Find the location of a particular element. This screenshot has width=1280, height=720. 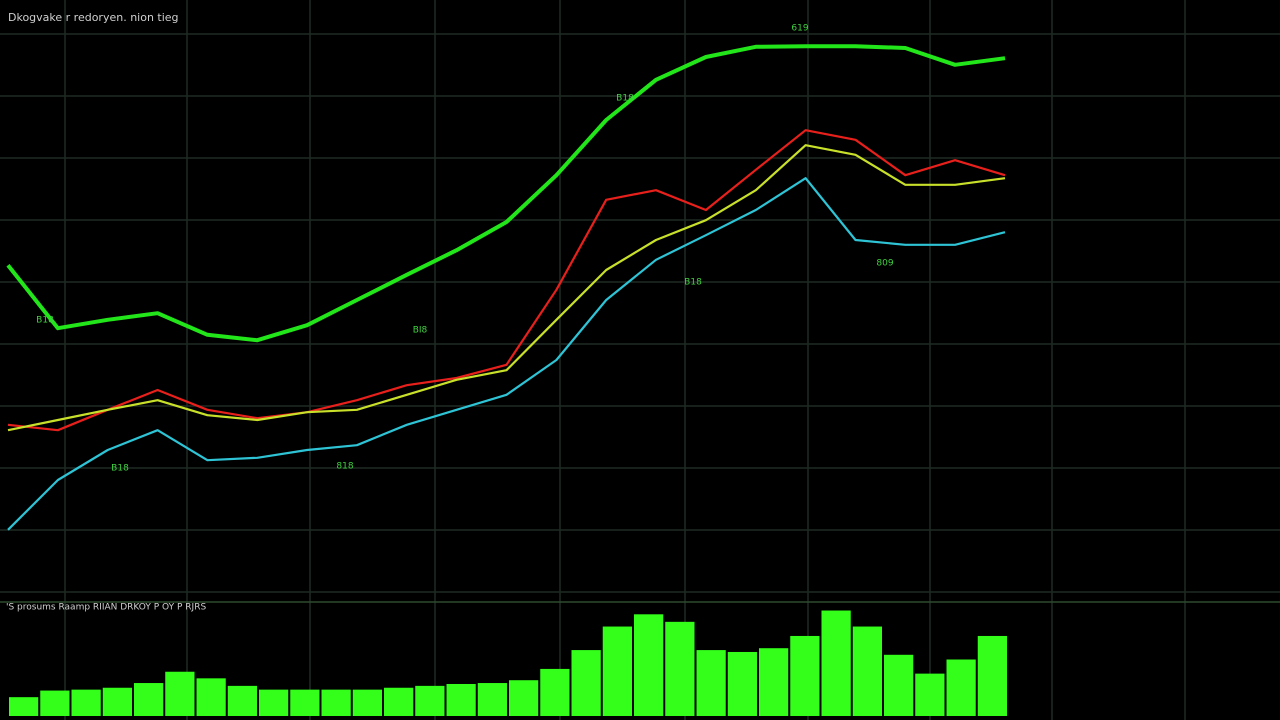

annotation: 818 is located at coordinates (344, 467).